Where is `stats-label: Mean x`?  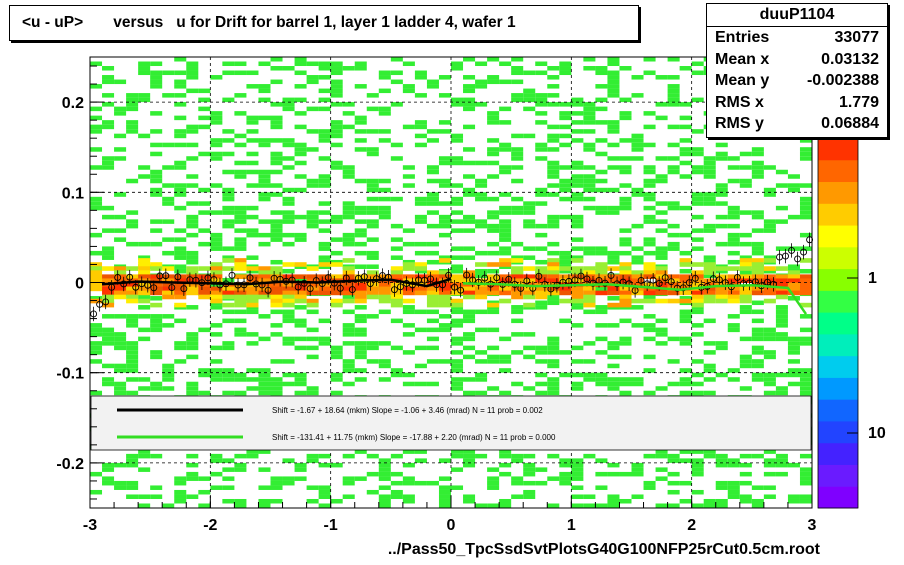 stats-label: Mean x is located at coordinates (742, 59).